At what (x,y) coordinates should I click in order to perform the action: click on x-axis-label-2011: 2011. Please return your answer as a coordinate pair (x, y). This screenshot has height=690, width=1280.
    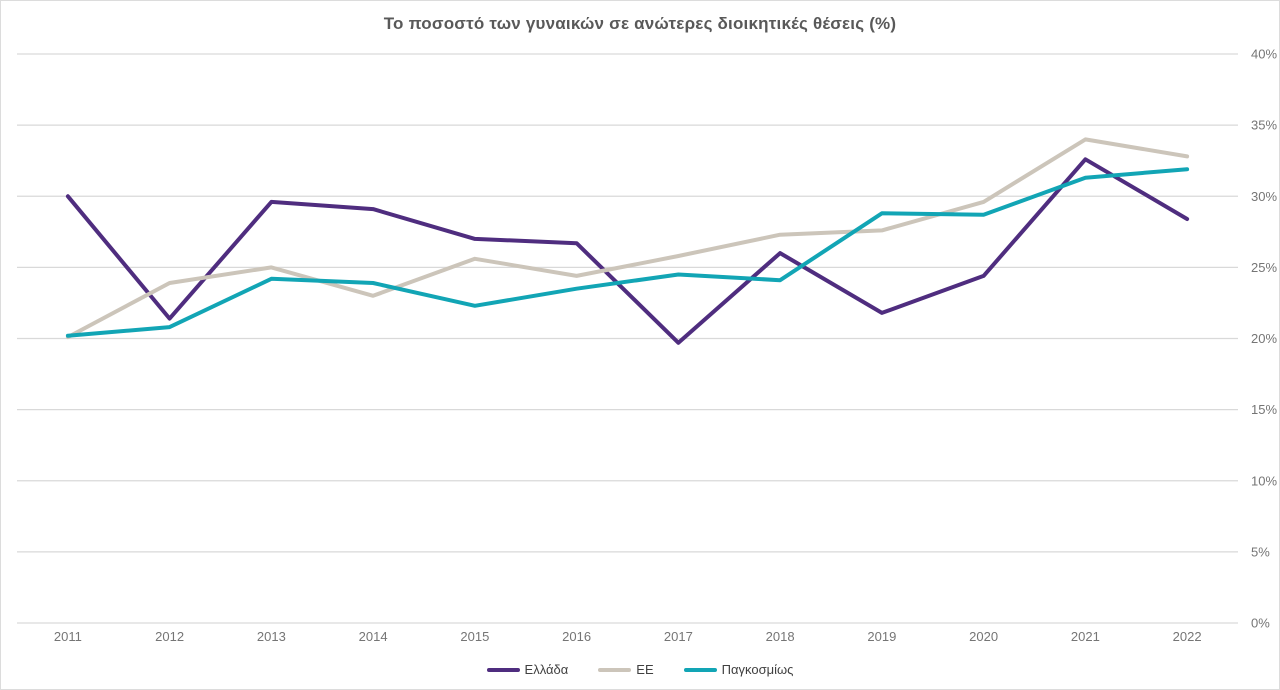
    Looking at the image, I should click on (68, 636).